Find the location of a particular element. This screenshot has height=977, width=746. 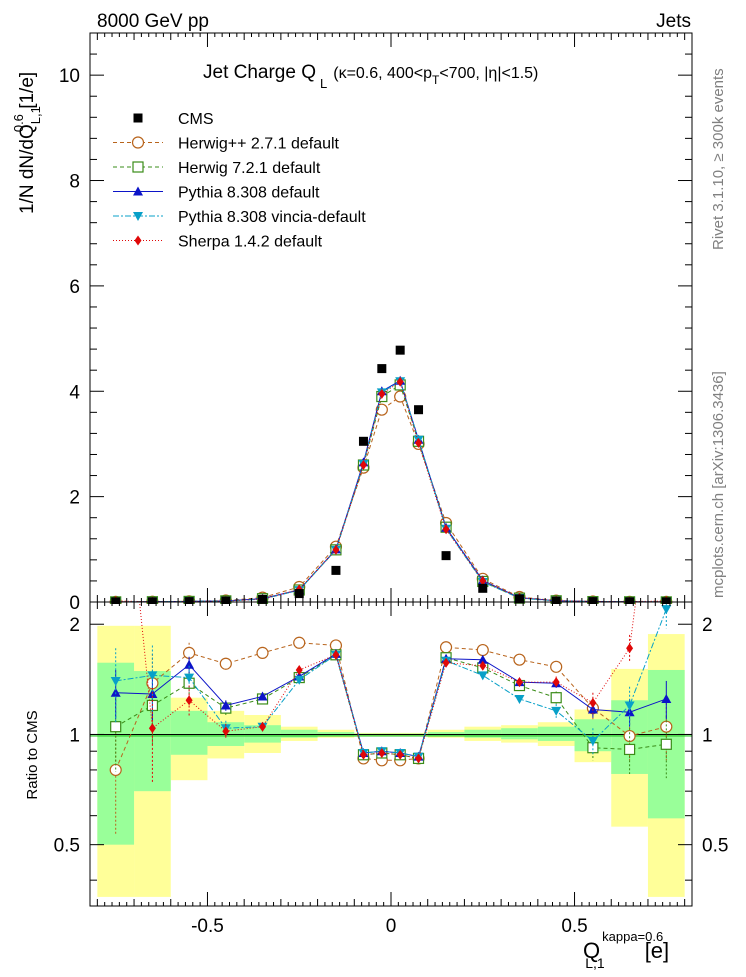

ratio-tick-label-left-2: 2 is located at coordinates (74, 625).